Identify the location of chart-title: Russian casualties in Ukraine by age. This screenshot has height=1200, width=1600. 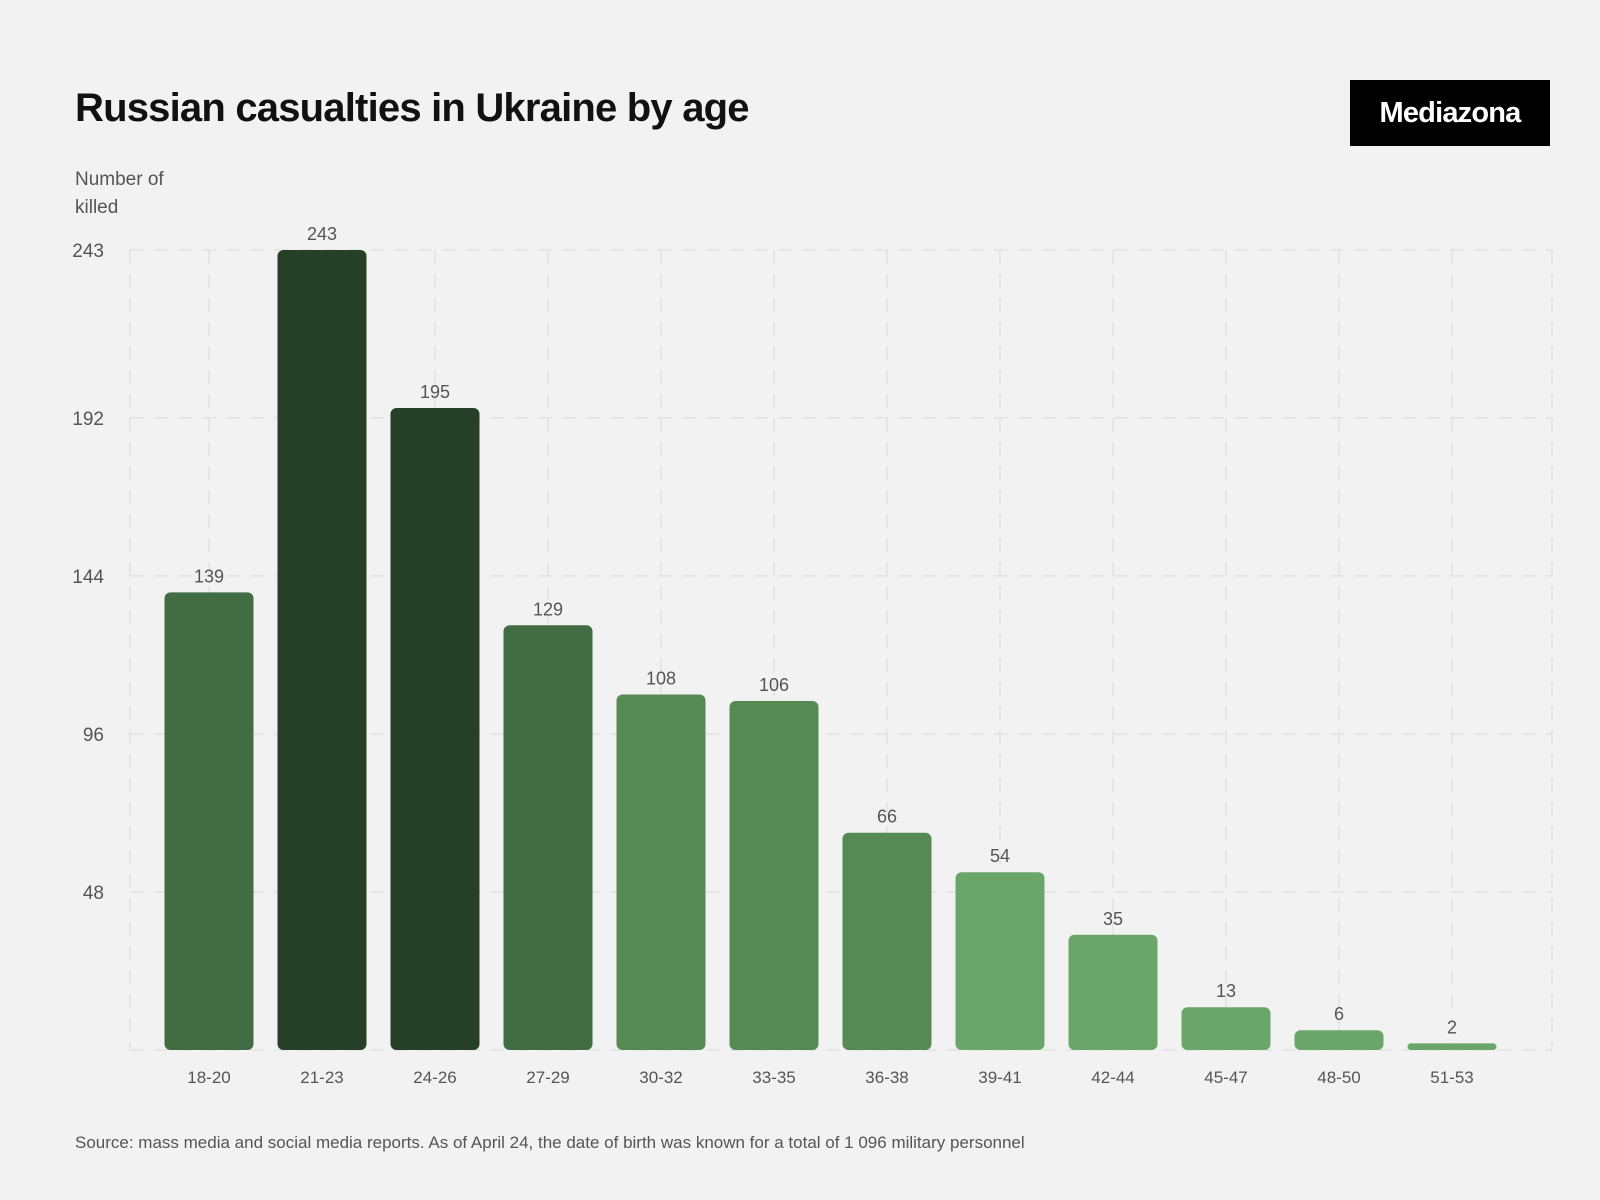
(412, 108).